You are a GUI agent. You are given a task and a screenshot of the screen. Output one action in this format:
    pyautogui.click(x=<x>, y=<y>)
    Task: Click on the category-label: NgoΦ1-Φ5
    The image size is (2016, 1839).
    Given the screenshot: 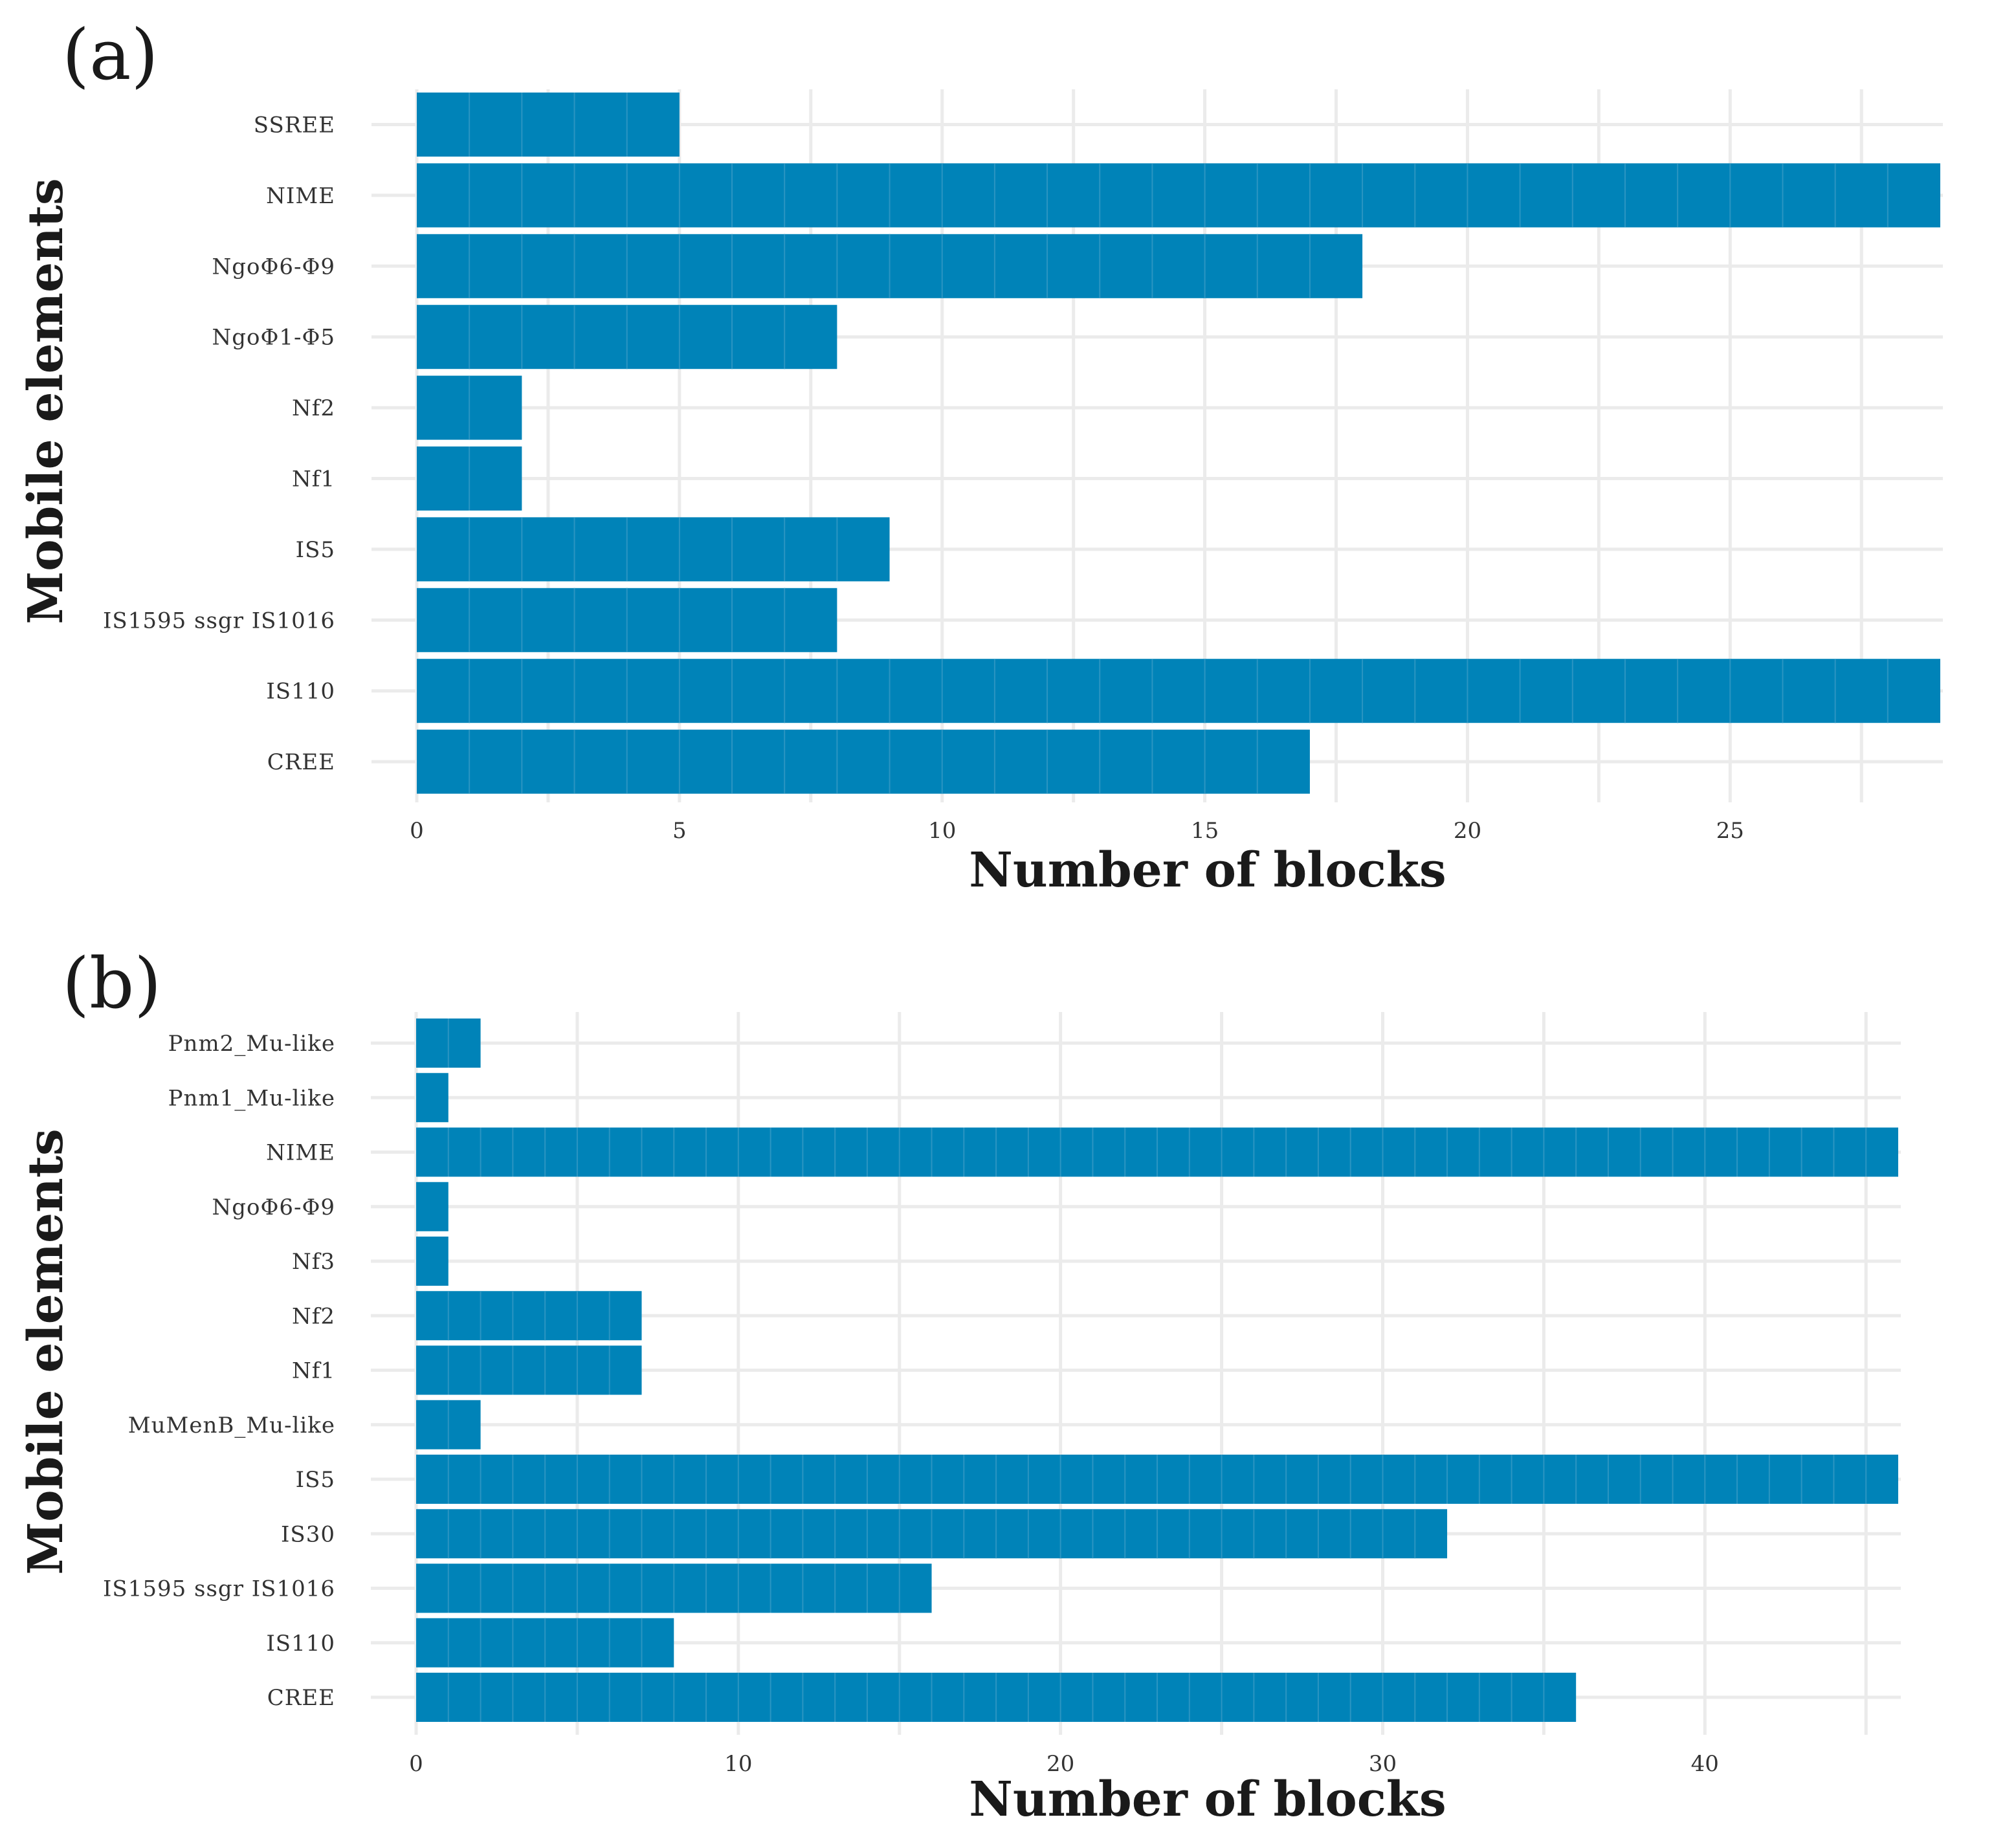 What is the action you would take?
    pyautogui.click(x=273, y=338)
    